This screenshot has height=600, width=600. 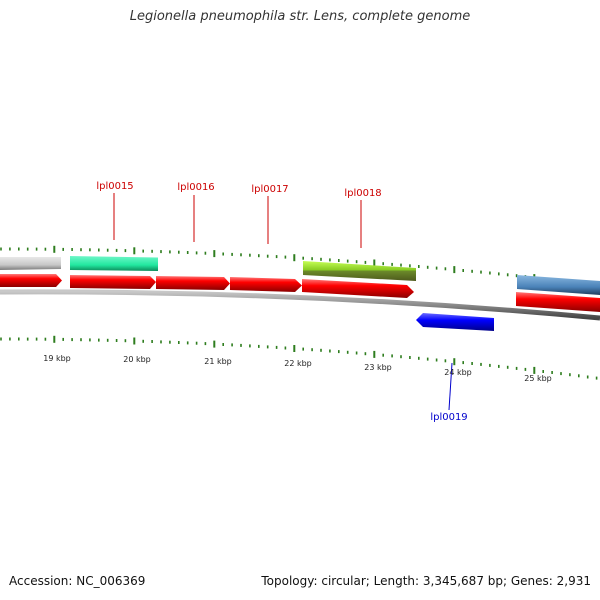 What do you see at coordinates (266, 284) in the screenshot?
I see `forward-cds-lpl0017` at bounding box center [266, 284].